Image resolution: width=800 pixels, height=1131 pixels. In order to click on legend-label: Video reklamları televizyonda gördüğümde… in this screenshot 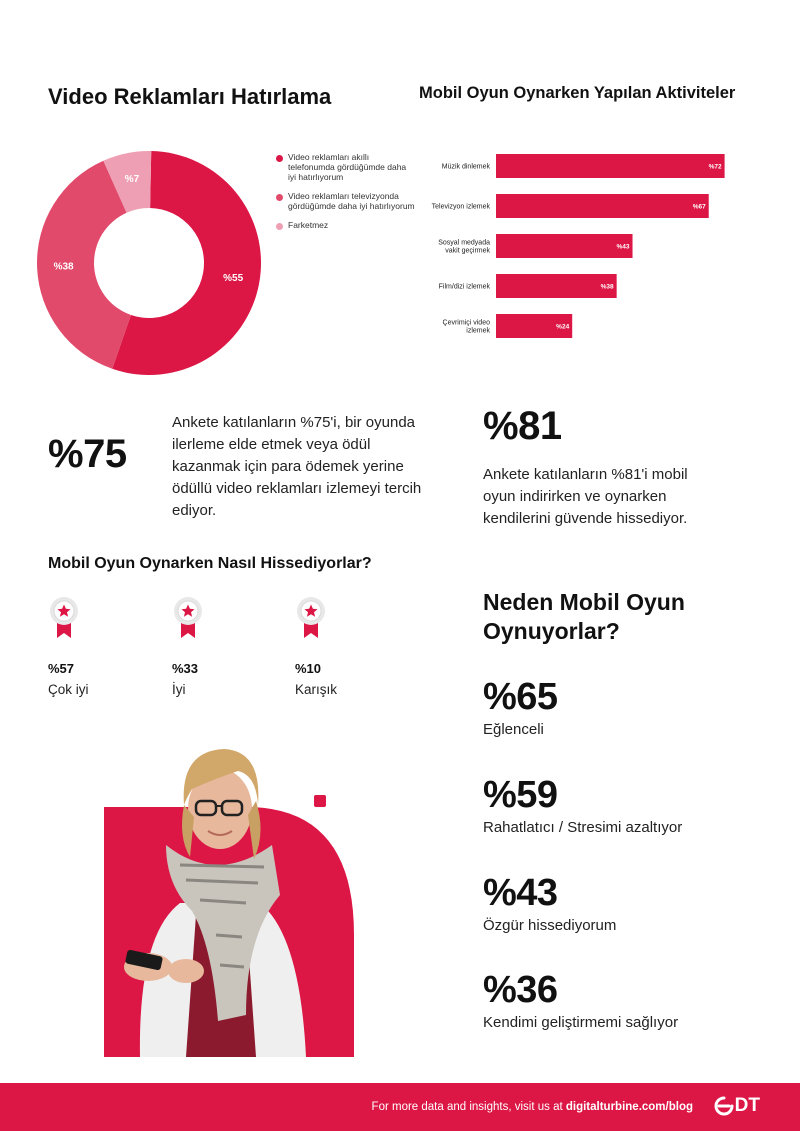, I will do `click(351, 201)`.